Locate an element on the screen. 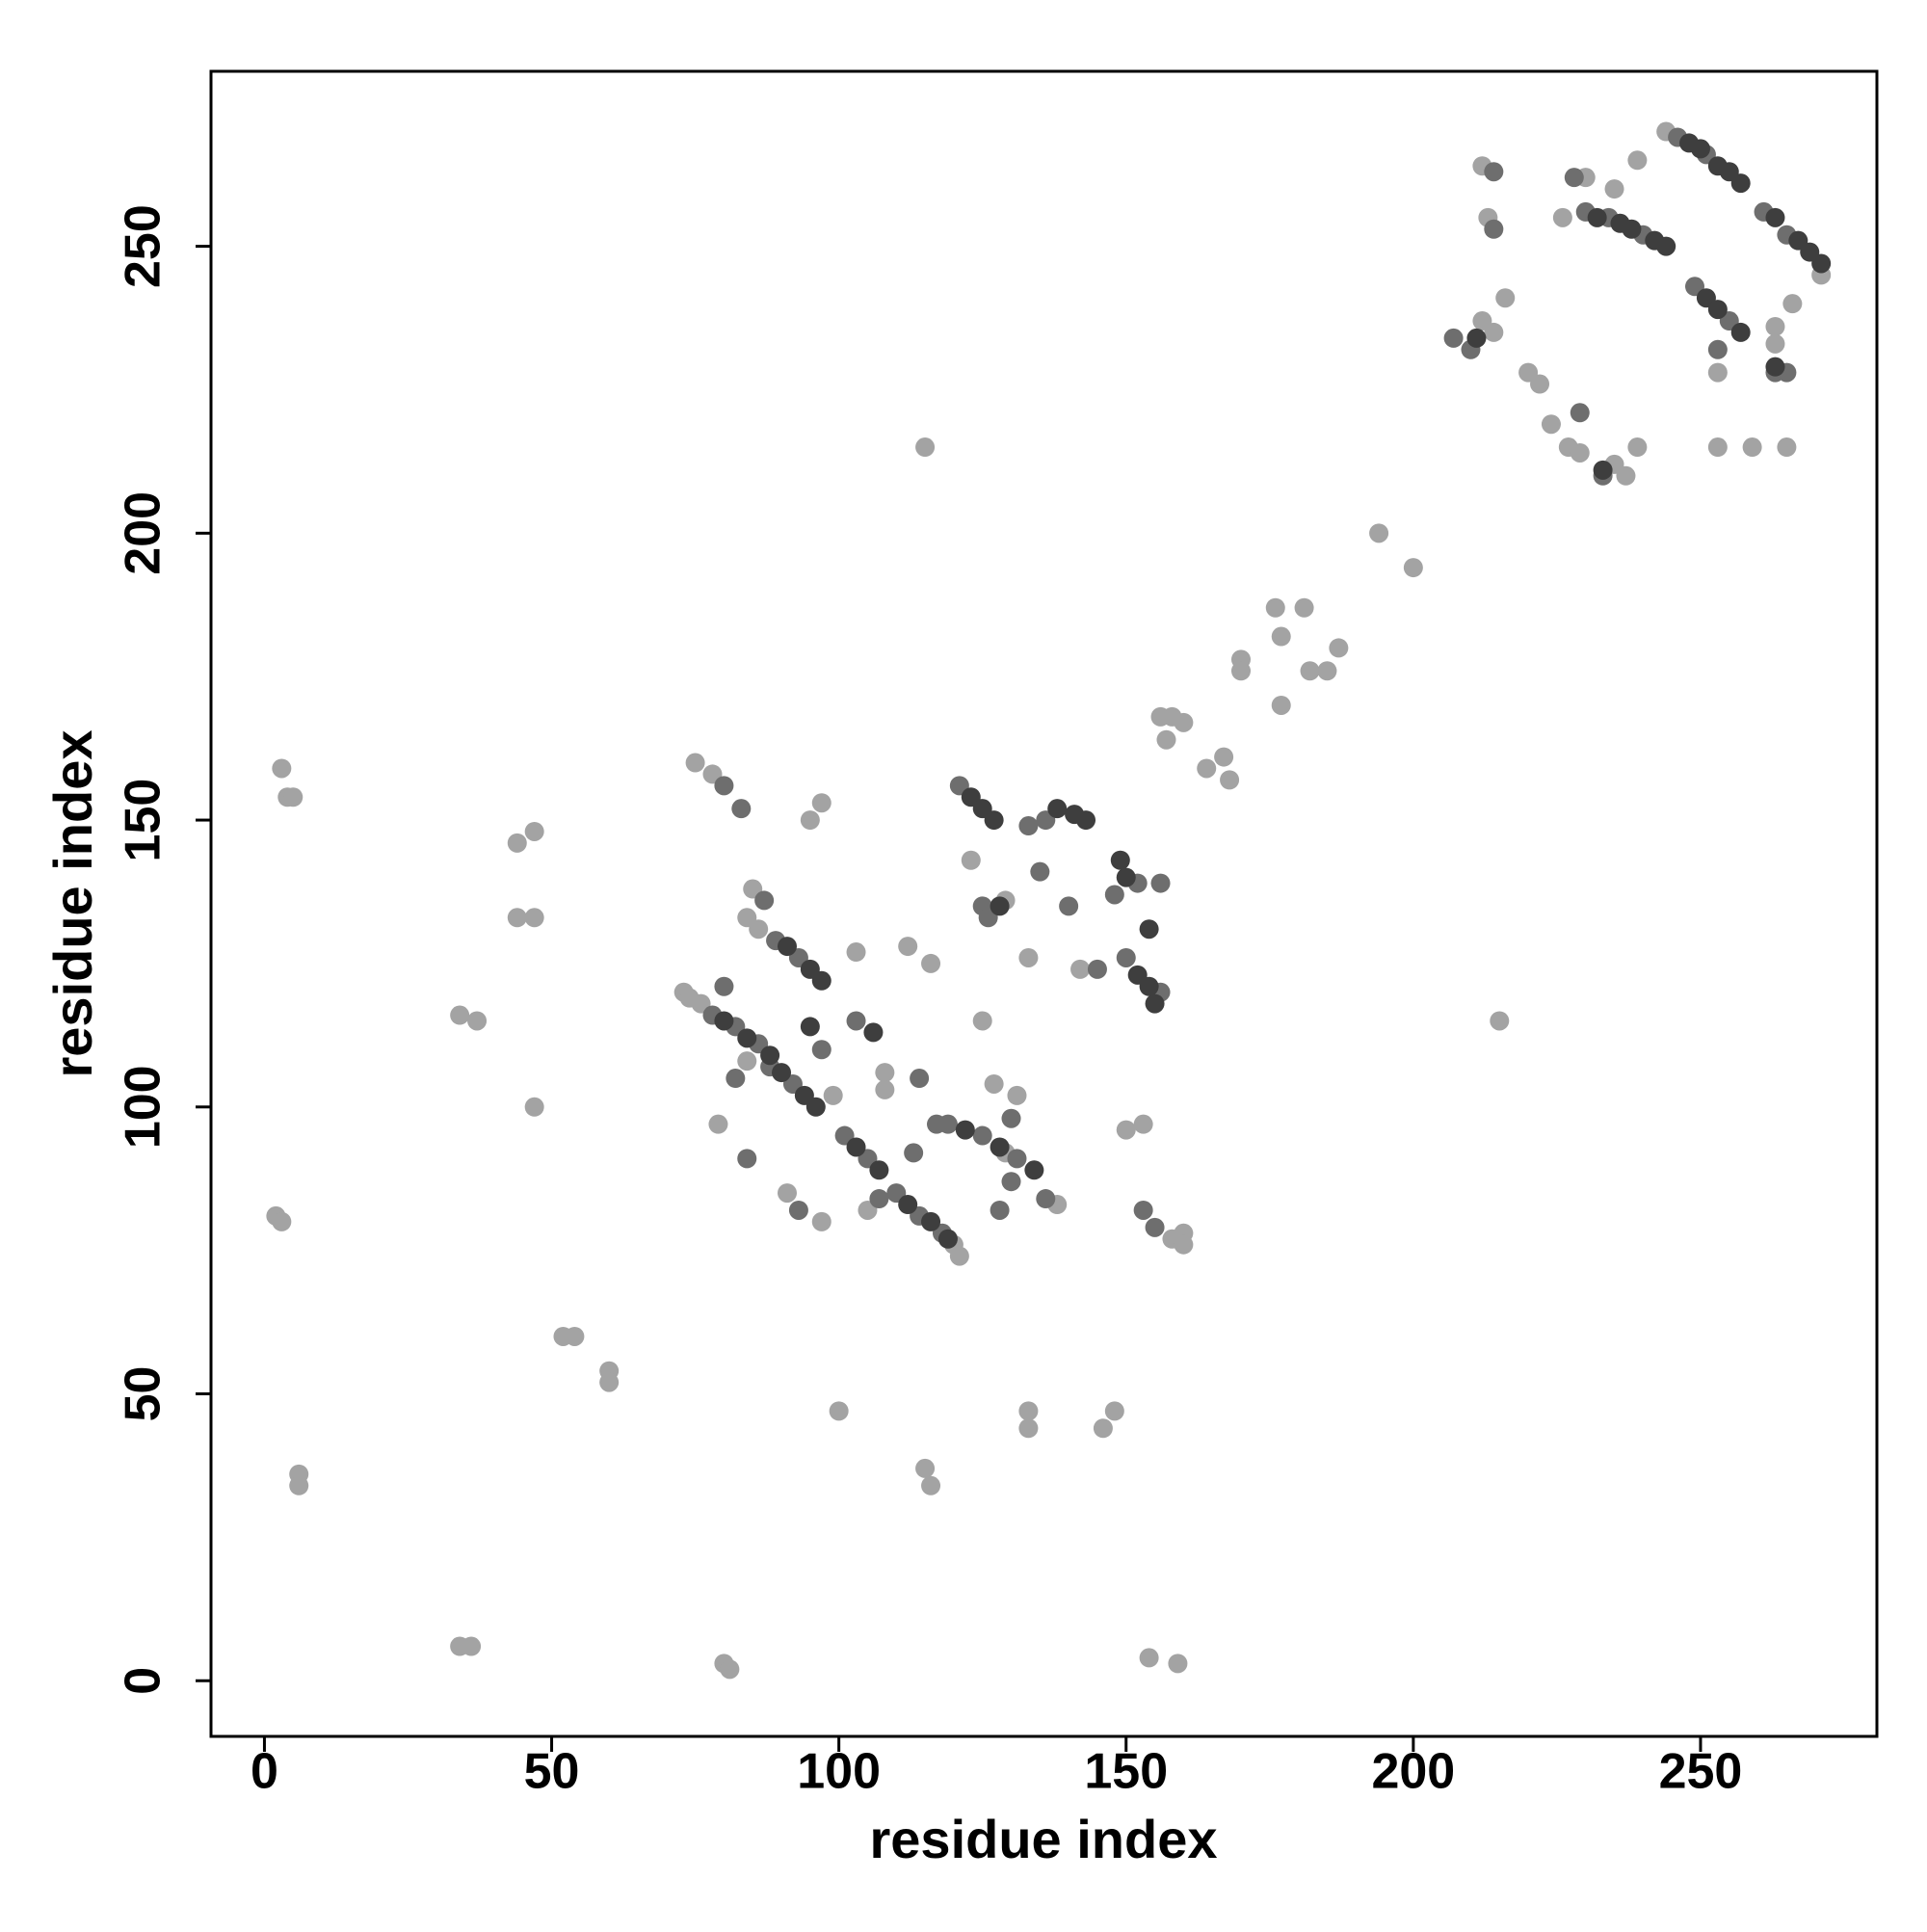 This screenshot has height=1932, width=1927. y-tick-label: 50 is located at coordinates (144, 1394).